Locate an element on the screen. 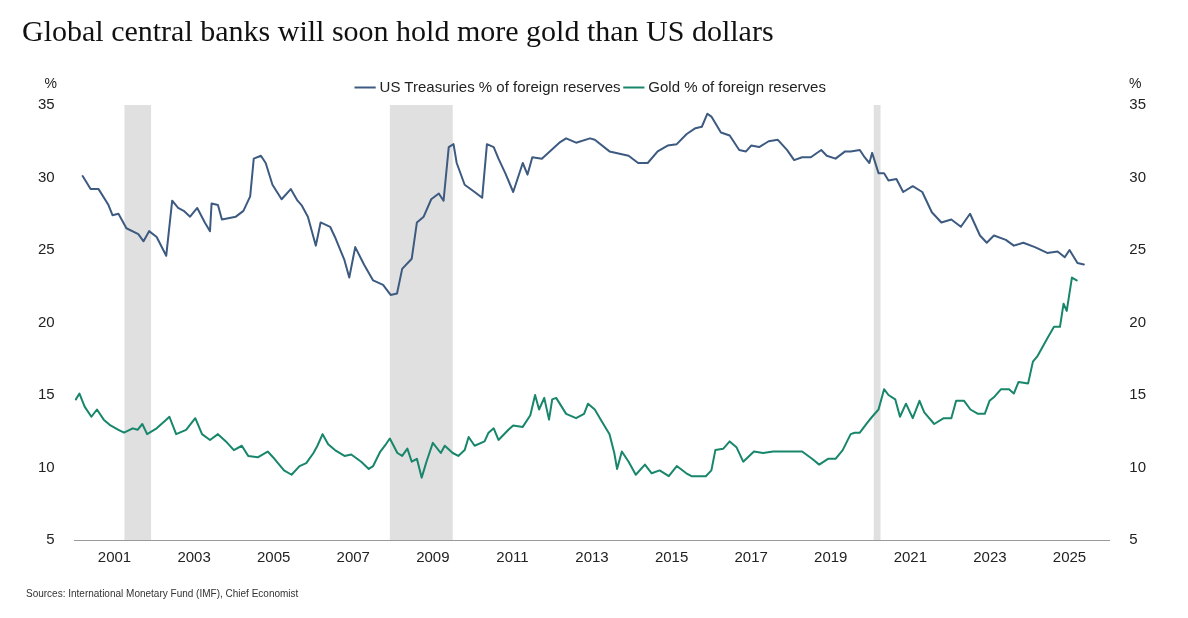  source-note: Sources: International Monetary Fund (IMF), Chief Economist is located at coordinates (162, 593).